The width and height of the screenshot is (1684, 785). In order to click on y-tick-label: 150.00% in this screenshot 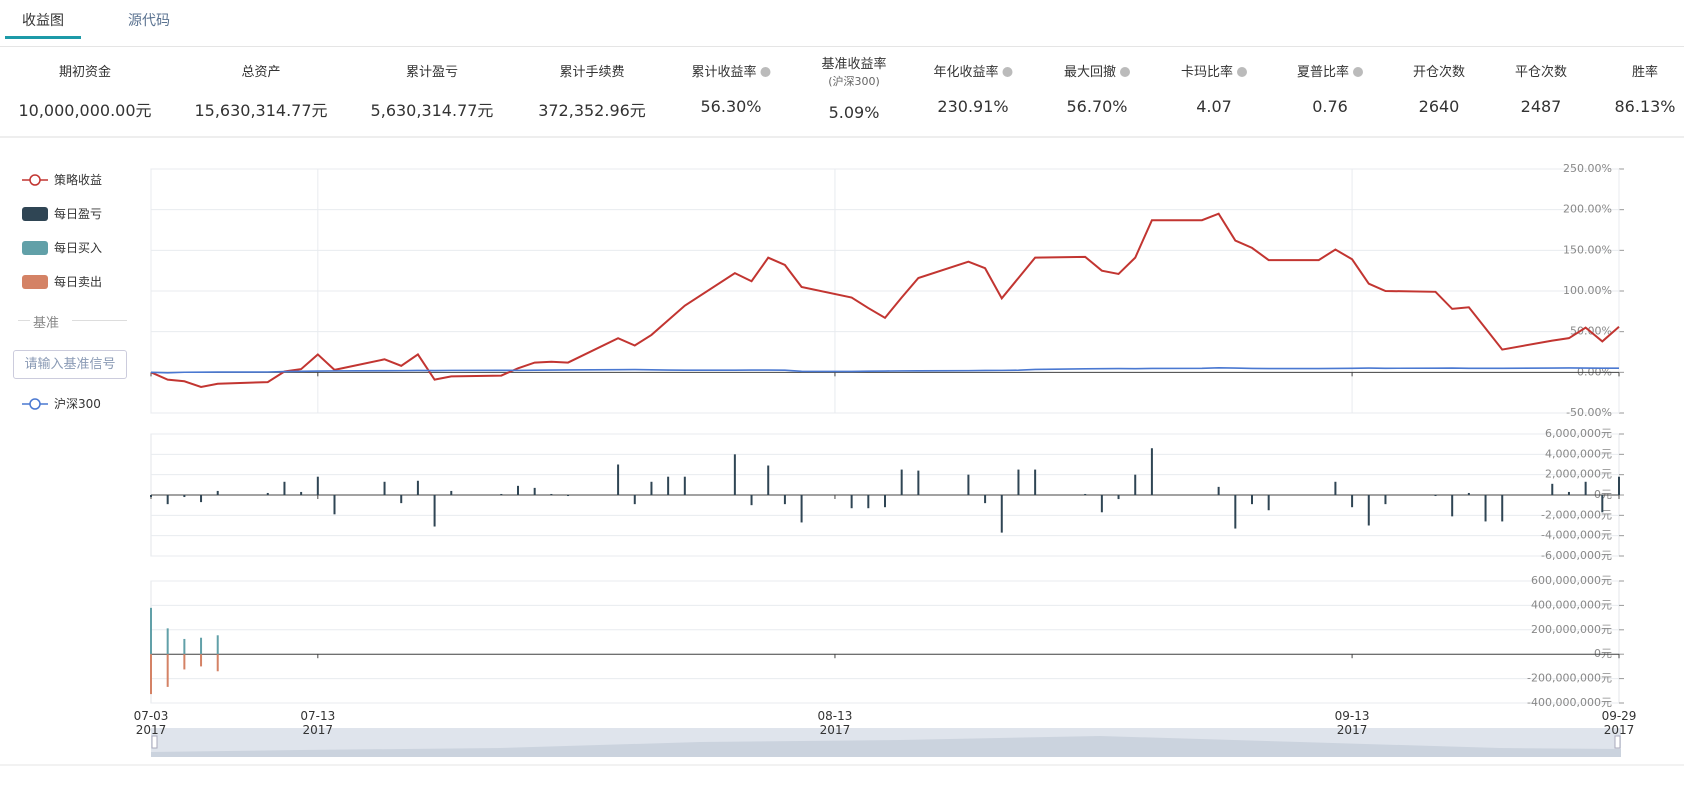, I will do `click(1587, 249)`.